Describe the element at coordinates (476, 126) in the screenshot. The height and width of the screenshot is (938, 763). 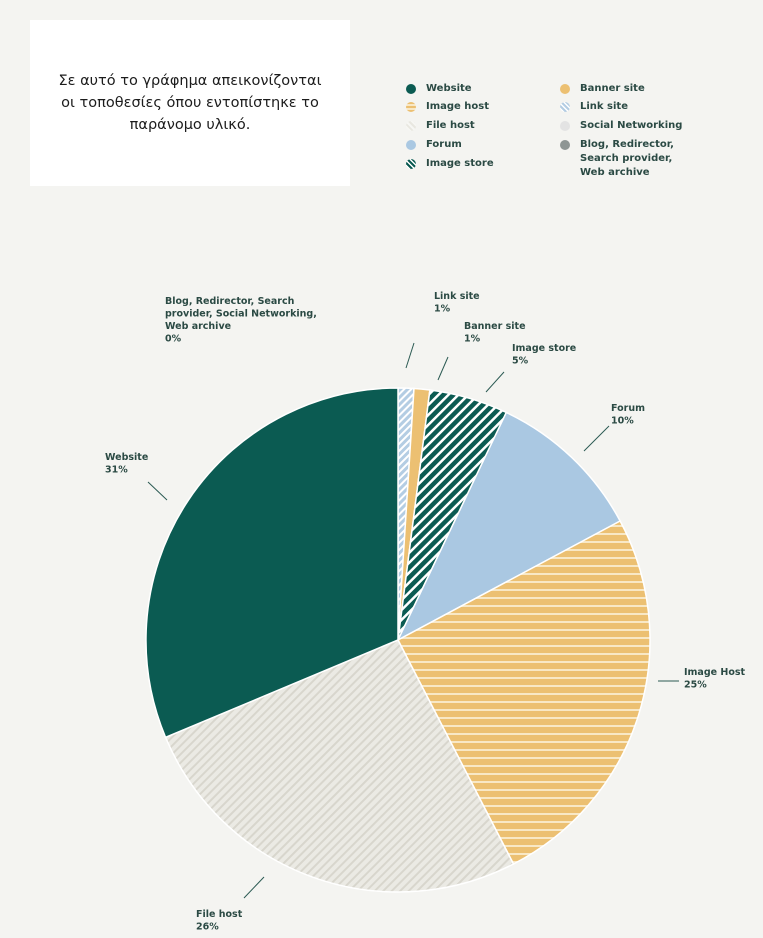
I see `legend-item-file-host: File host` at that location.